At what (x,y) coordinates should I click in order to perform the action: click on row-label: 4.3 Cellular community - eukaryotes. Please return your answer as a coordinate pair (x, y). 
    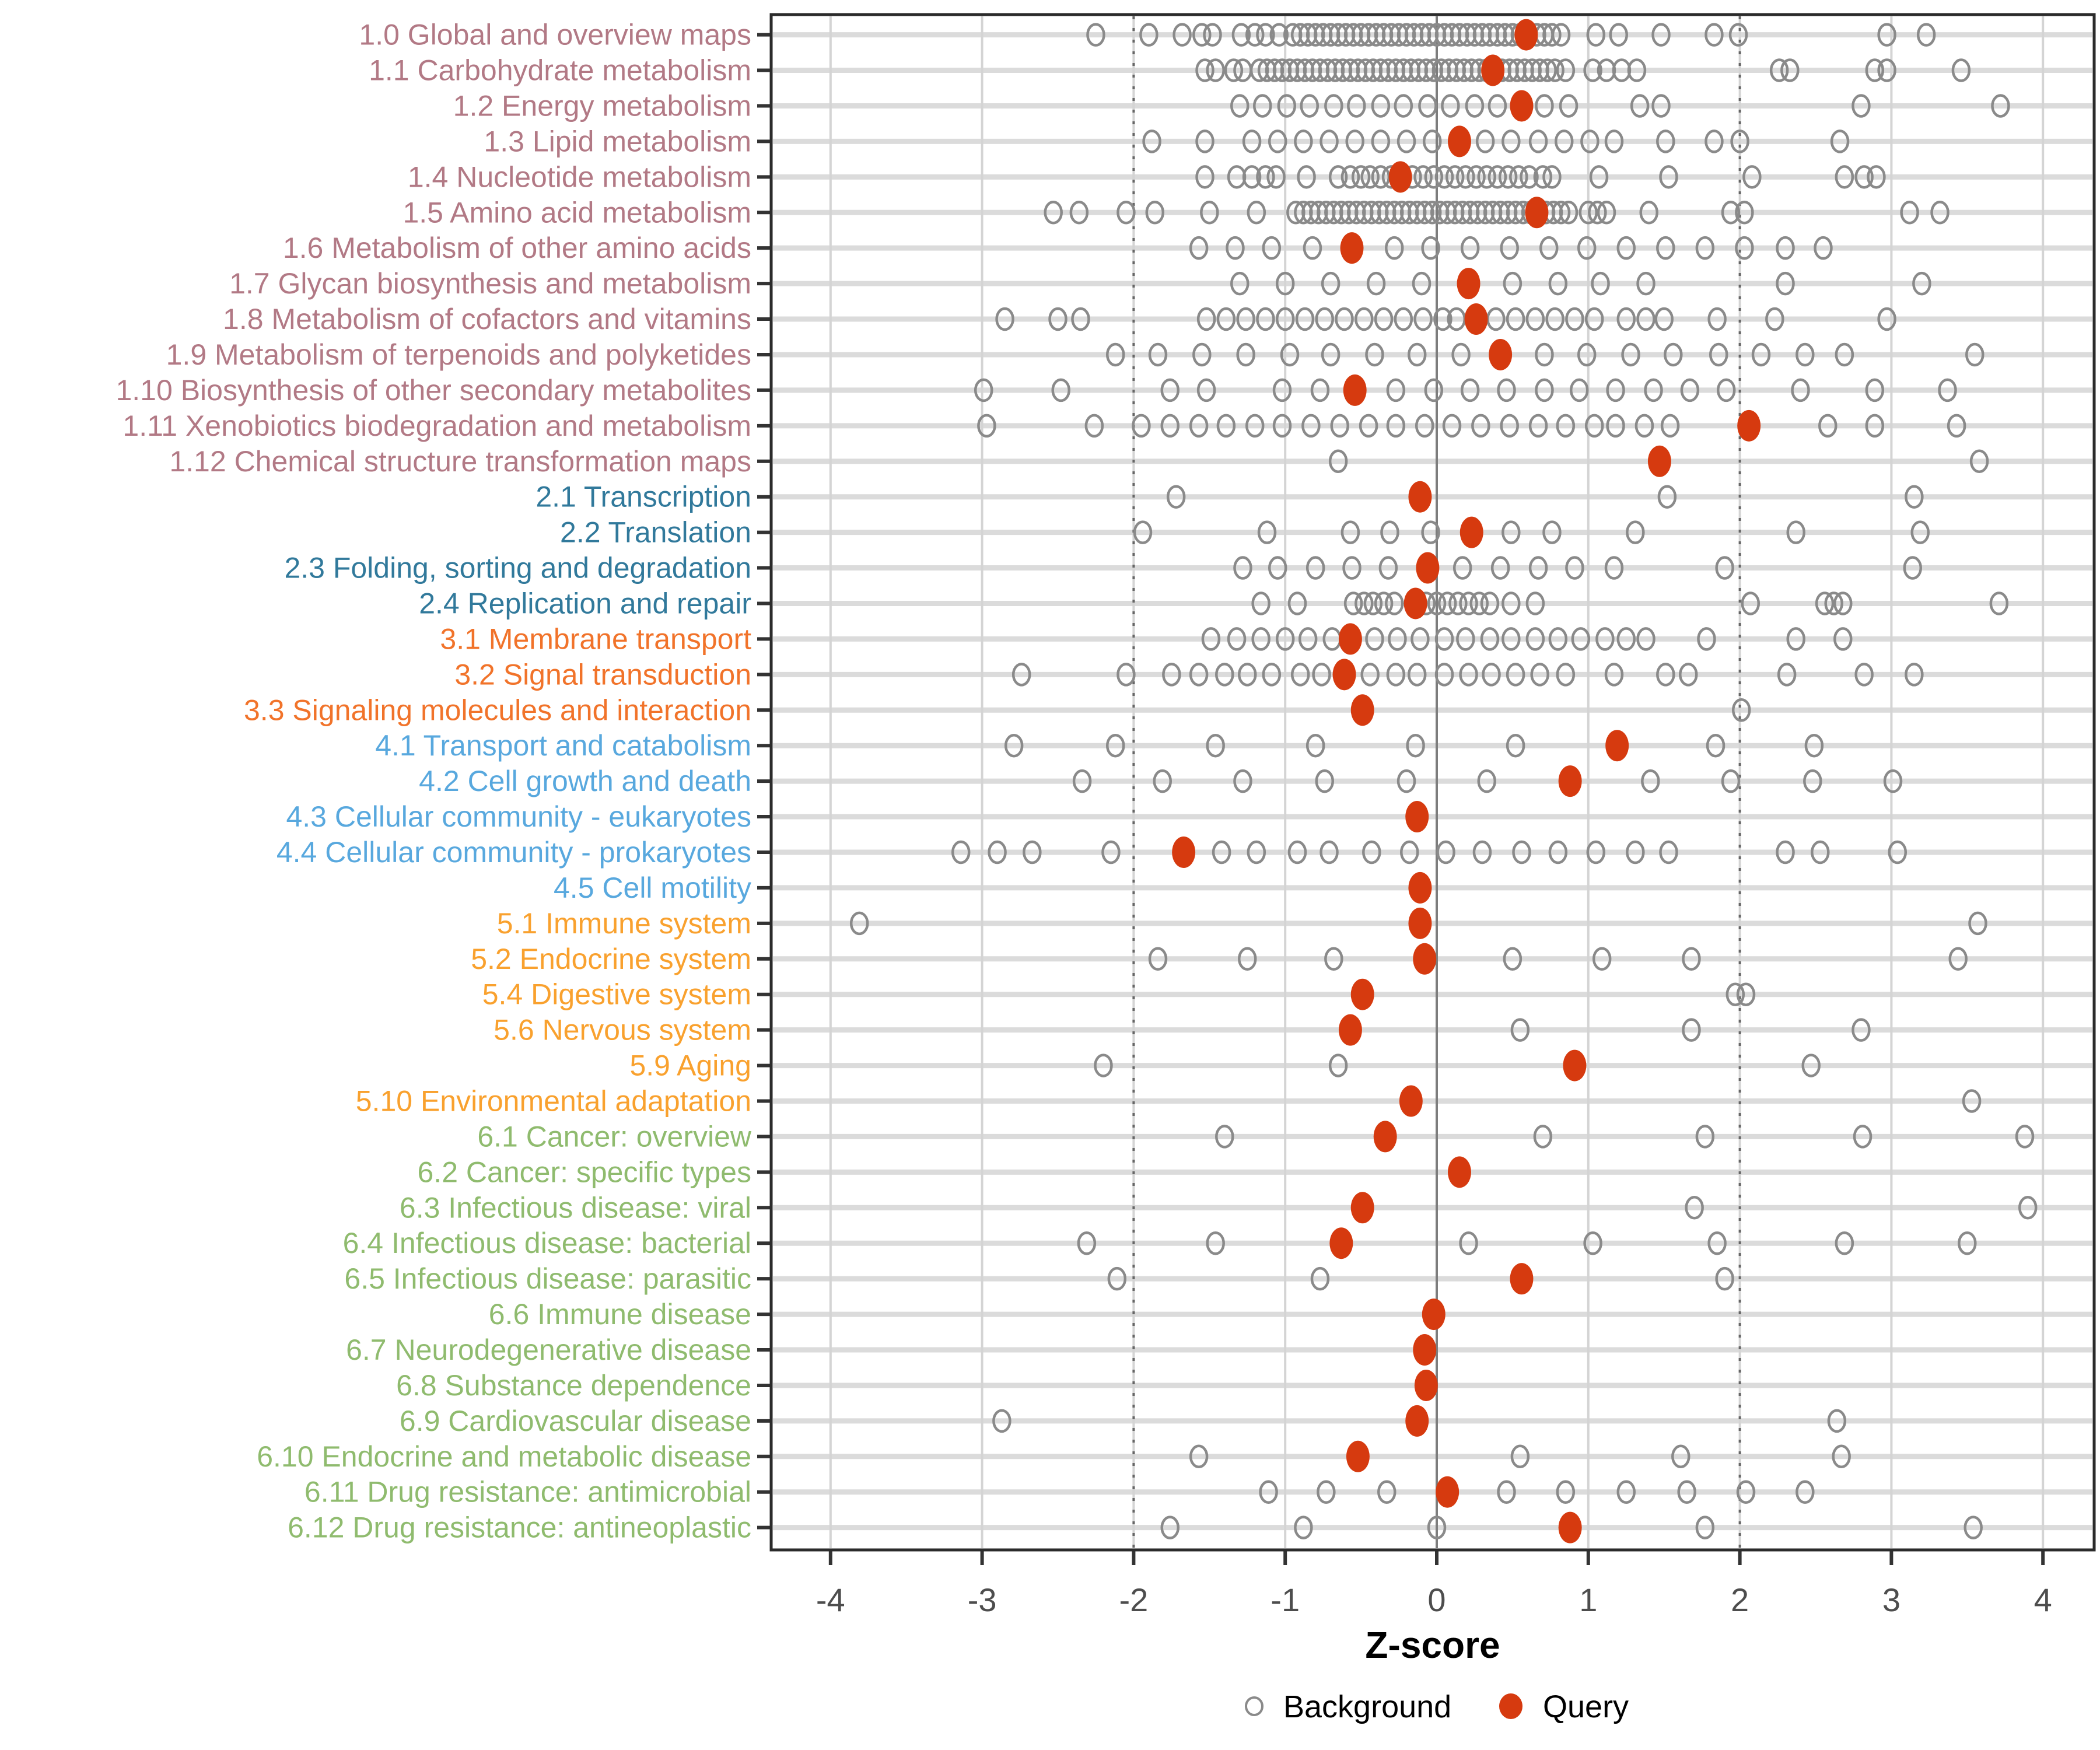
    Looking at the image, I should click on (518, 816).